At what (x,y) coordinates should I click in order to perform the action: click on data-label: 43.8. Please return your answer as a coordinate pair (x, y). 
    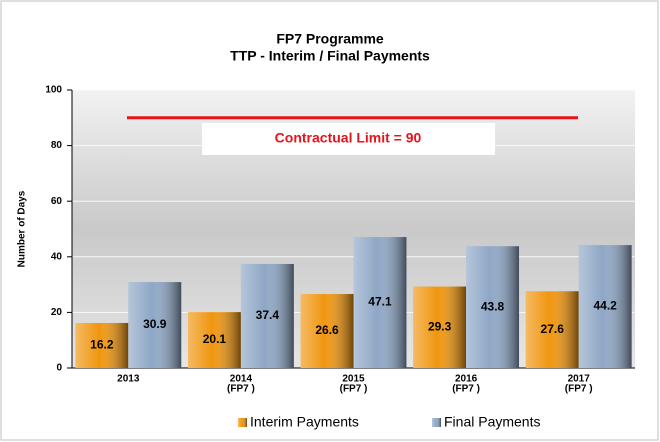
    Looking at the image, I should click on (493, 306).